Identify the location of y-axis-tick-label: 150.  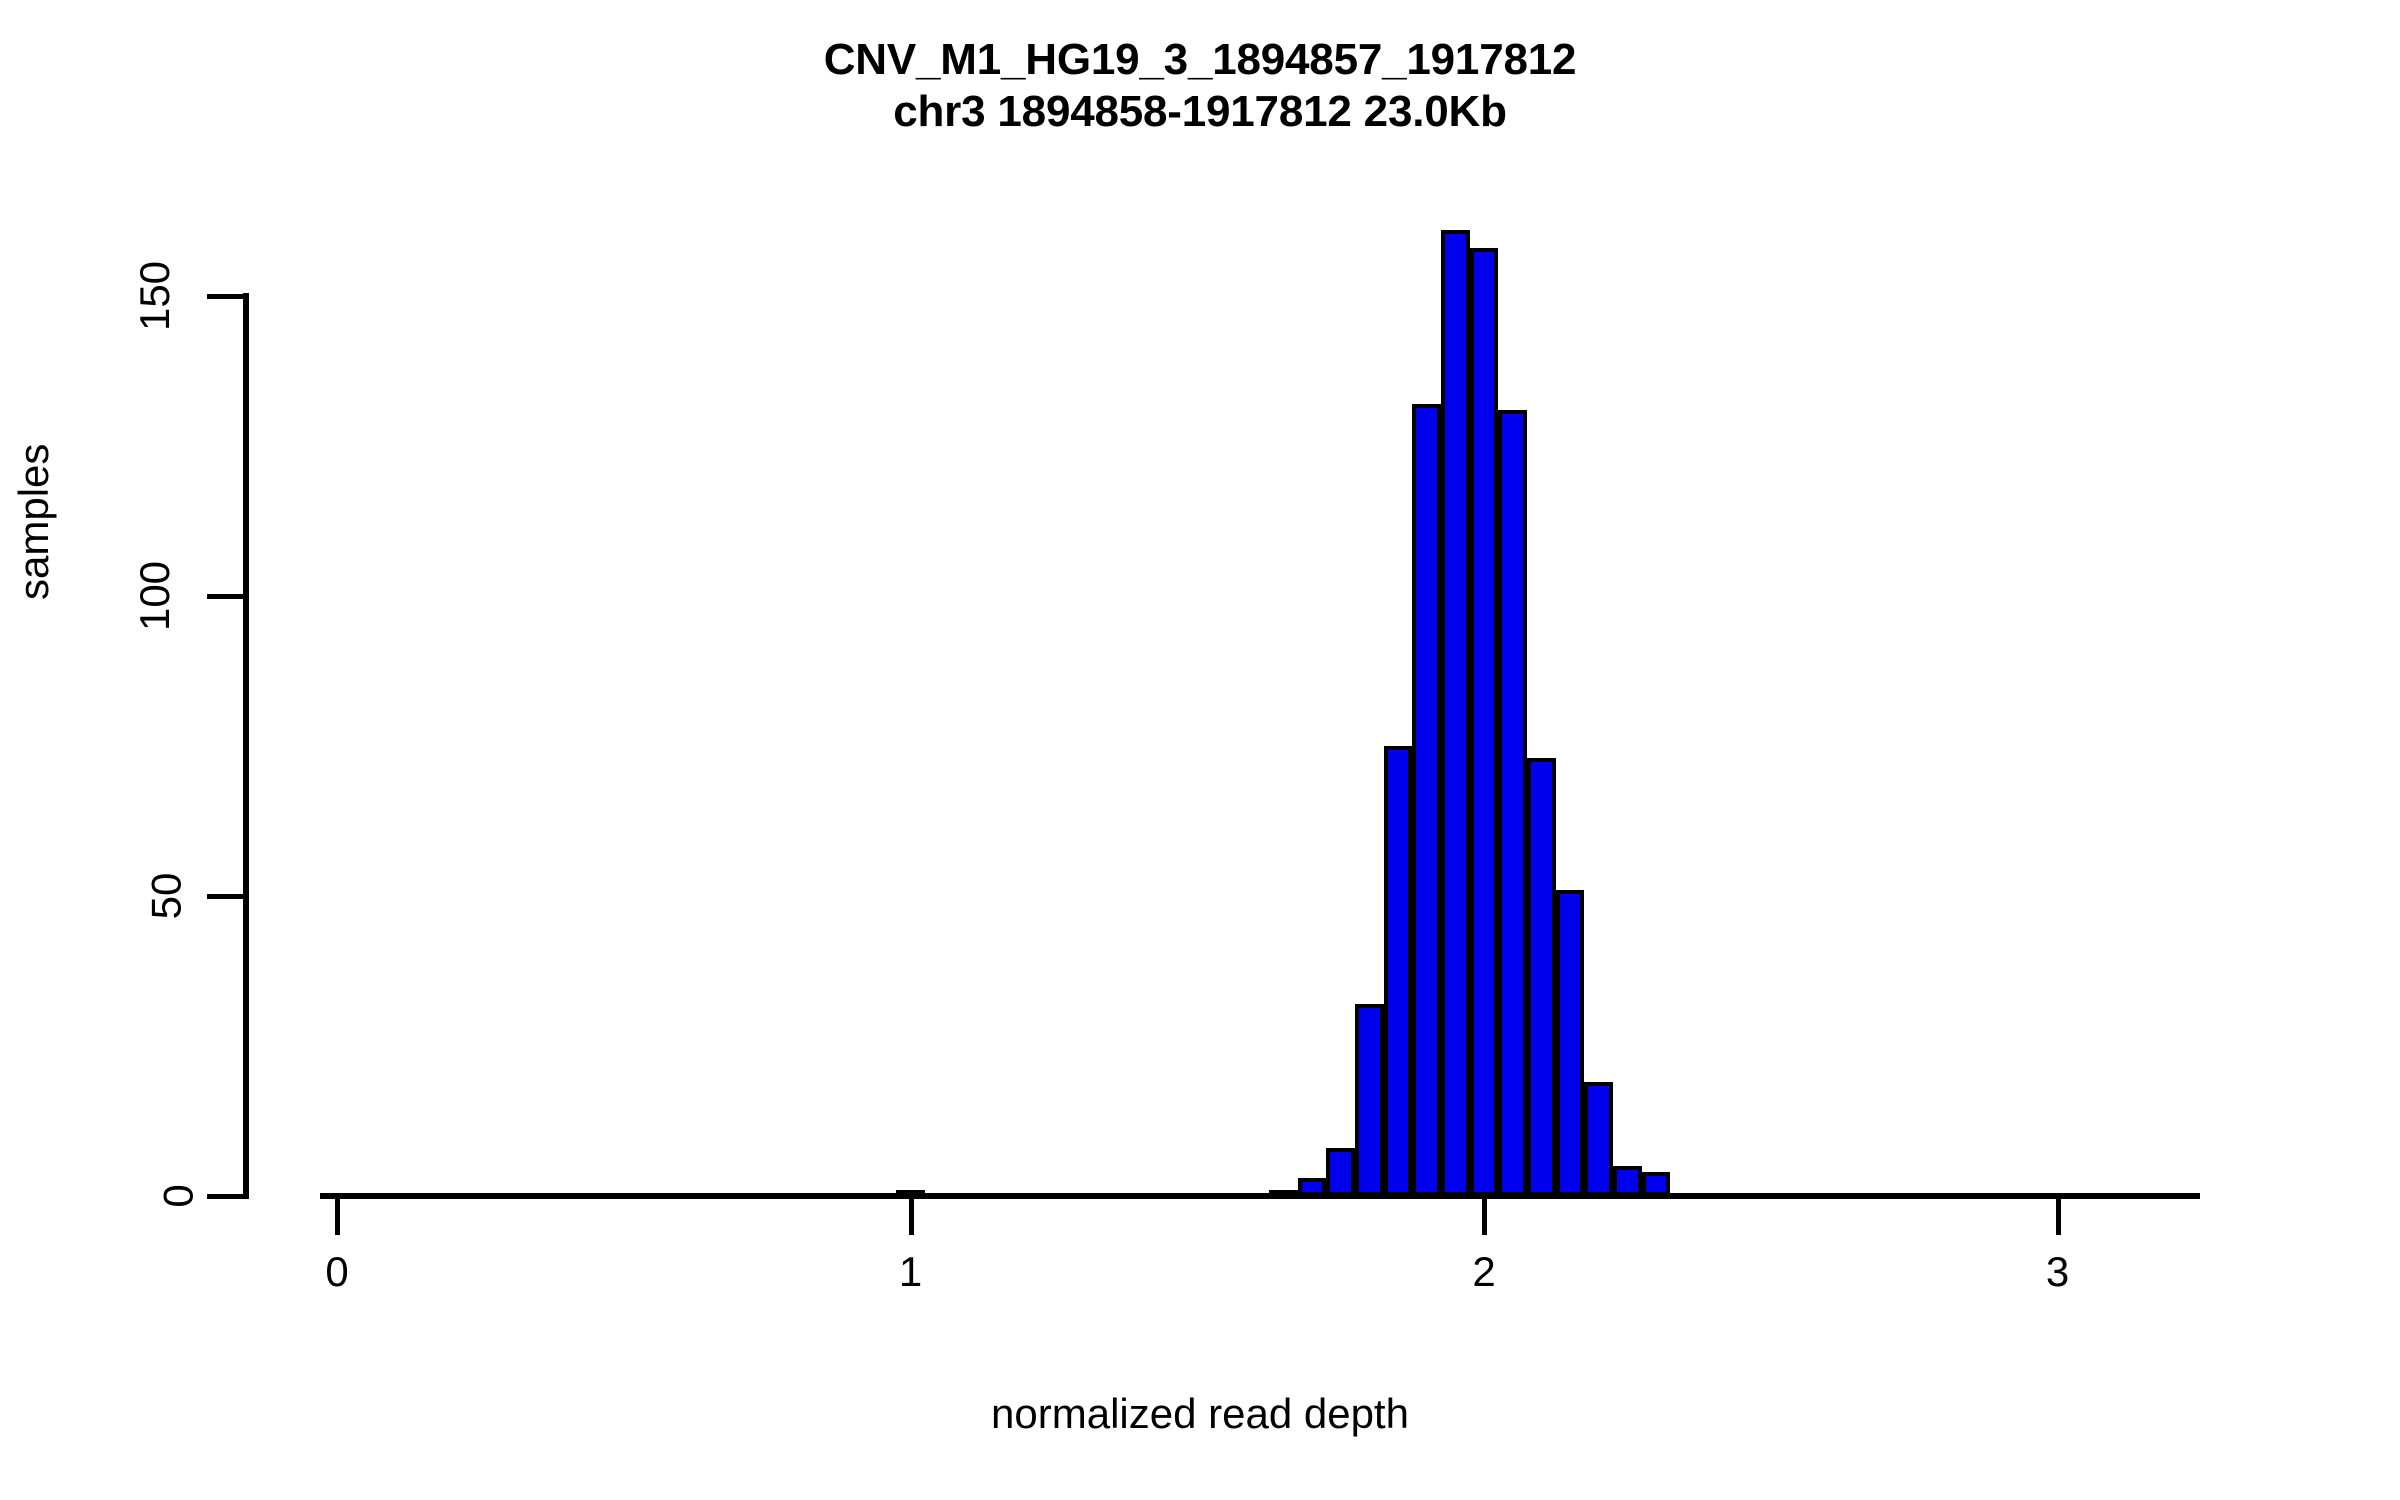
(154, 296).